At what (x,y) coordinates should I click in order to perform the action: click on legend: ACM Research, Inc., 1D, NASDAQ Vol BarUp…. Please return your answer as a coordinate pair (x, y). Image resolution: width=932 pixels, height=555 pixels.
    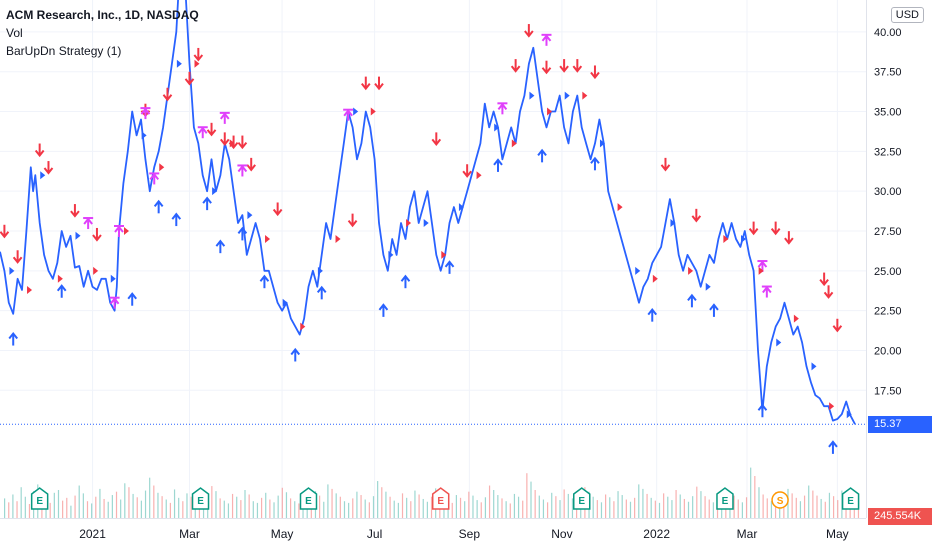
    Looking at the image, I should click on (102, 33).